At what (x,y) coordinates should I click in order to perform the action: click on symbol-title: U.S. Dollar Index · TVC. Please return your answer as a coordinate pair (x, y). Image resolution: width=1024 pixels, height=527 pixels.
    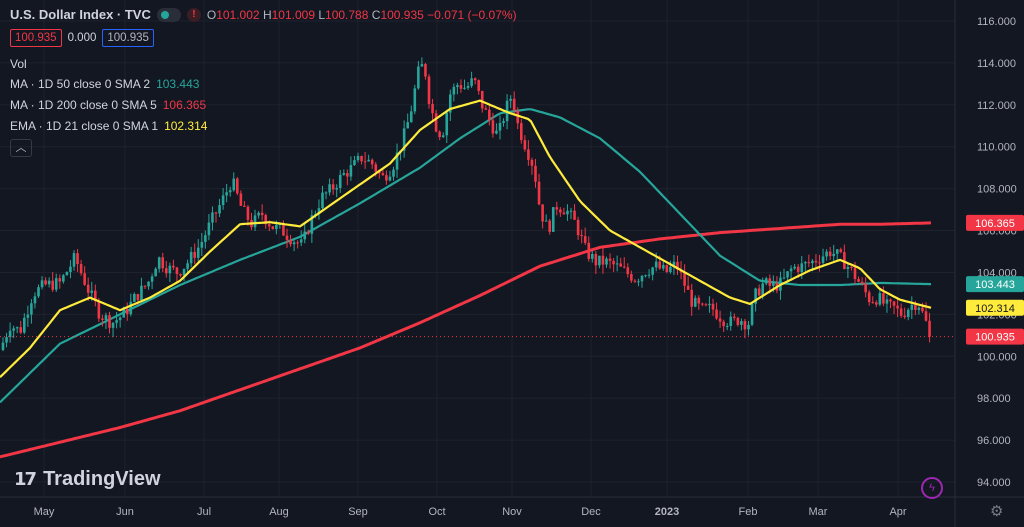
    Looking at the image, I should click on (80, 14).